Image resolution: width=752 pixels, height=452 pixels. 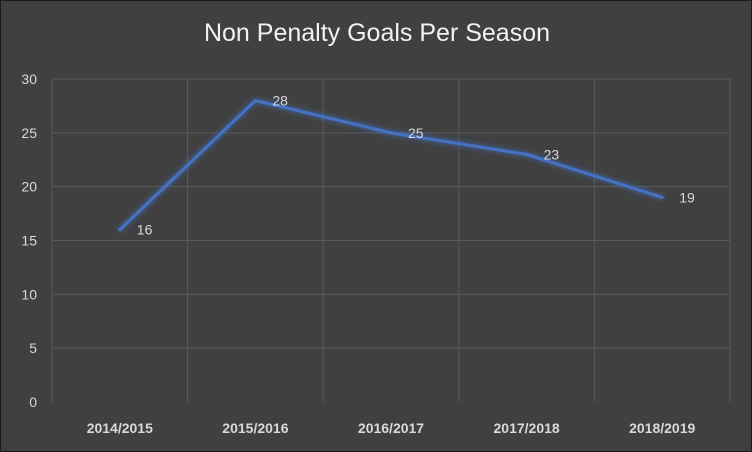 What do you see at coordinates (33, 402) in the screenshot?
I see `y-tick-label: 0` at bounding box center [33, 402].